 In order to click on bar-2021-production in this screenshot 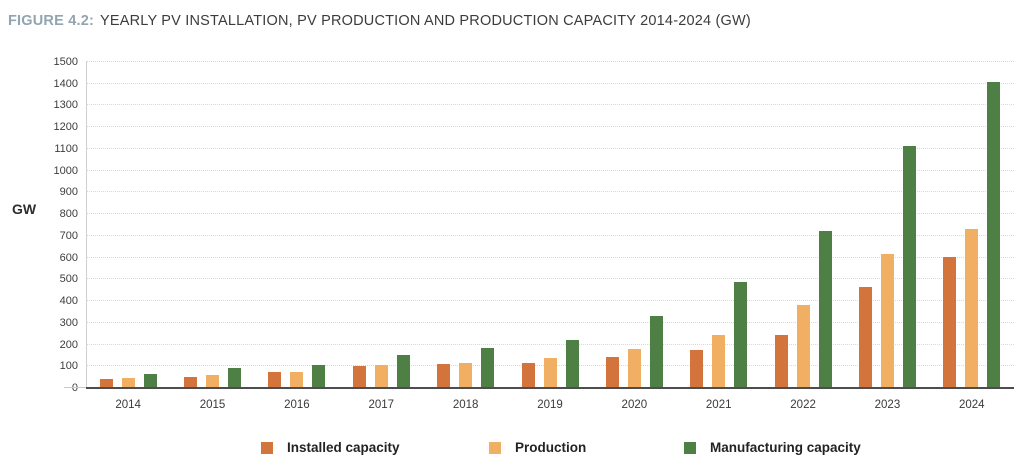, I will do `click(719, 361)`.